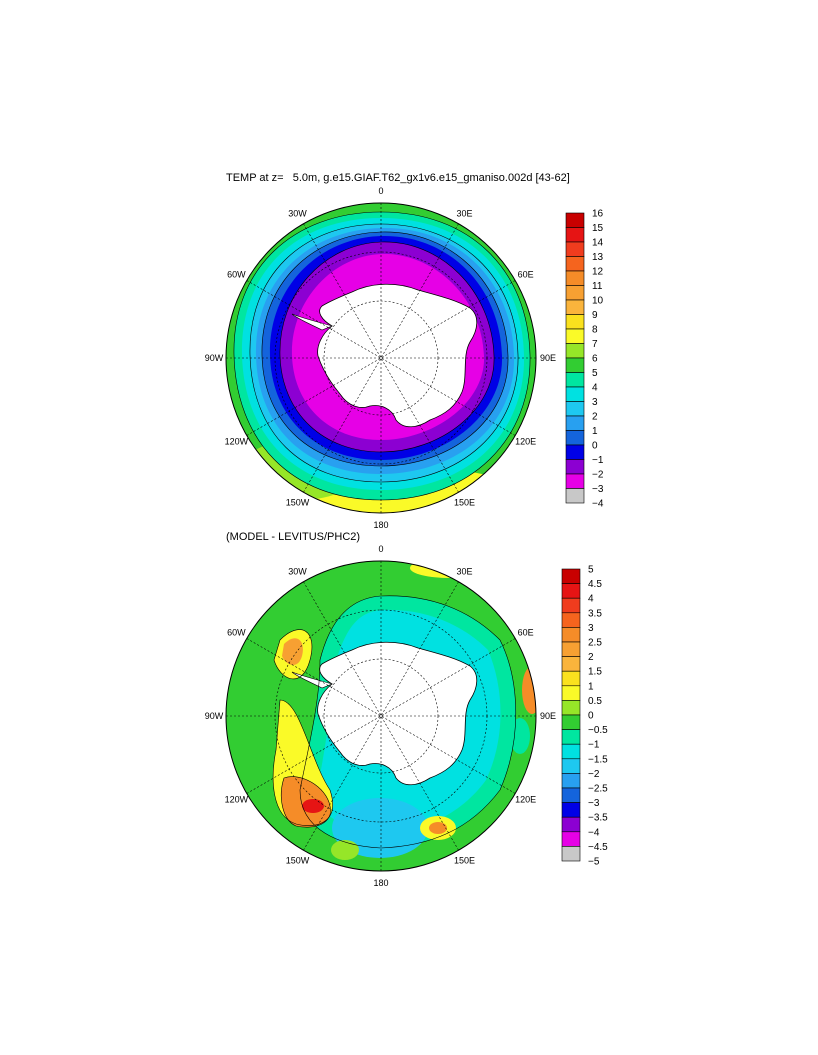 This screenshot has height=1055, width=818. Describe the element at coordinates (594, 862) in the screenshot. I see `colorbar-label: −5` at that location.